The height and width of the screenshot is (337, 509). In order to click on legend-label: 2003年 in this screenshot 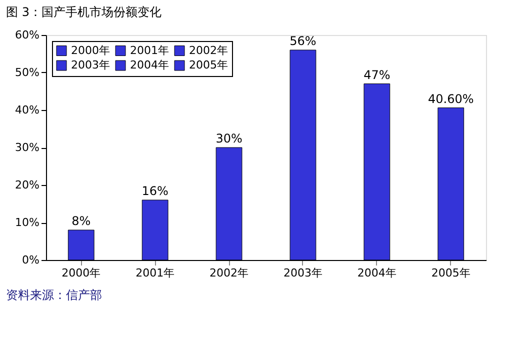, I will do `click(90, 65)`.